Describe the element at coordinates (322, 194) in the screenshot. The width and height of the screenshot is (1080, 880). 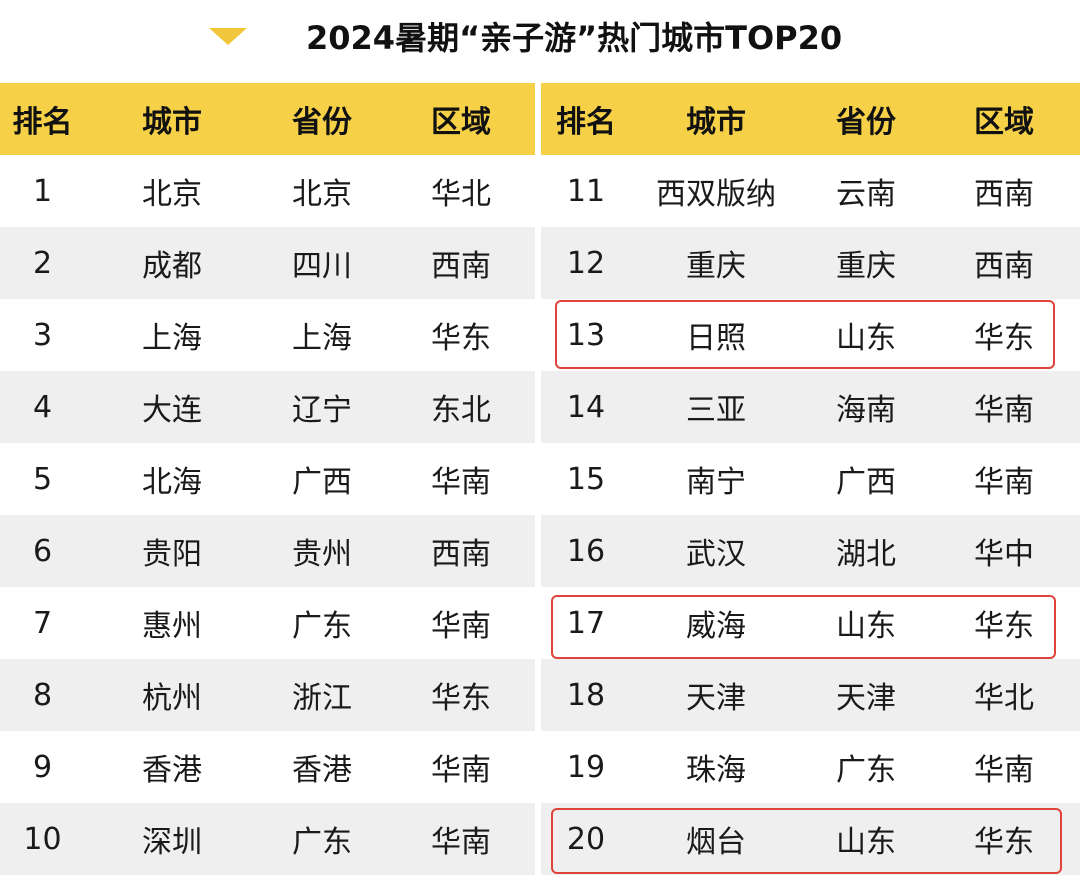
I see `province-cell: 北京` at that location.